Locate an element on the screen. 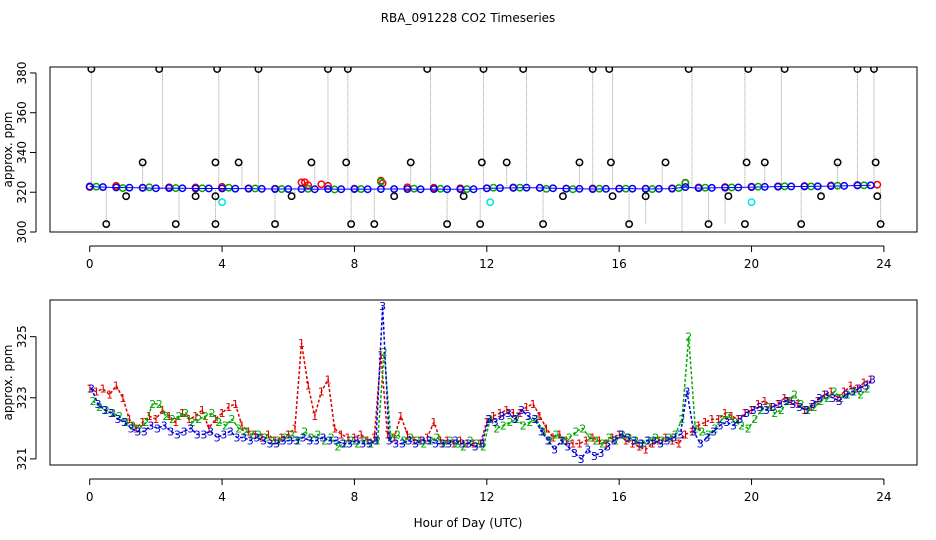  y-tick-label: 380 is located at coordinates (22, 73).